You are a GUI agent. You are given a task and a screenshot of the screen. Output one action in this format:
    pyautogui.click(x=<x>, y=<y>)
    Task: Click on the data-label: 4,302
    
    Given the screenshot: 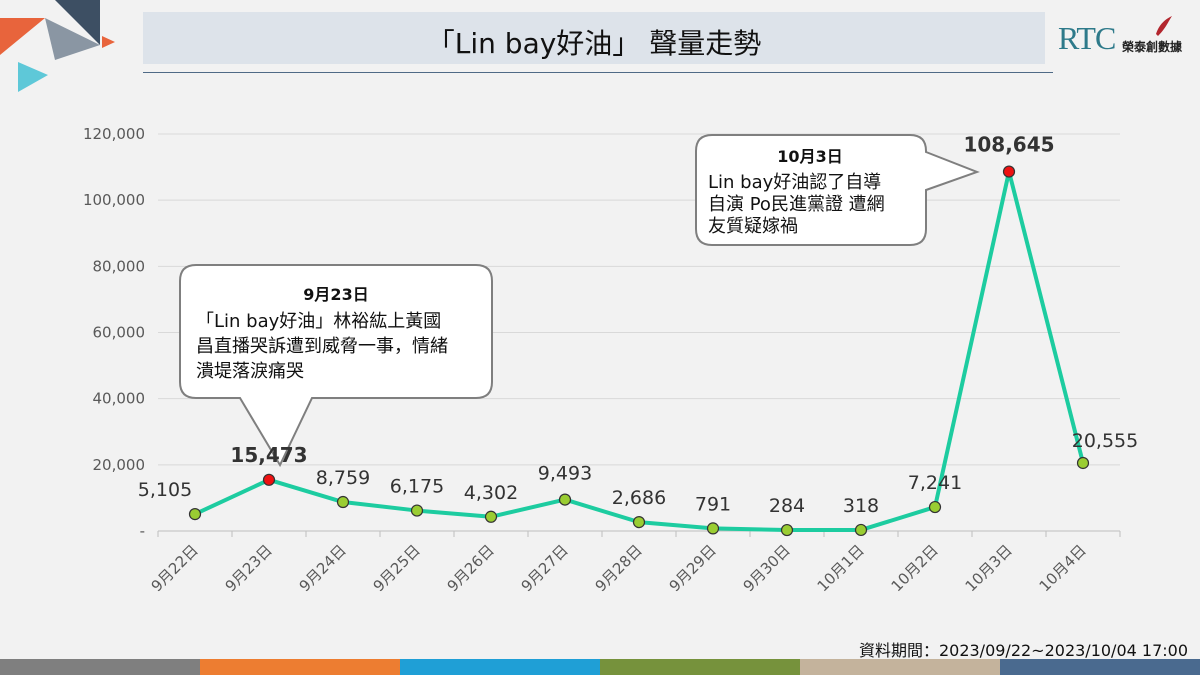 What is the action you would take?
    pyautogui.click(x=491, y=493)
    